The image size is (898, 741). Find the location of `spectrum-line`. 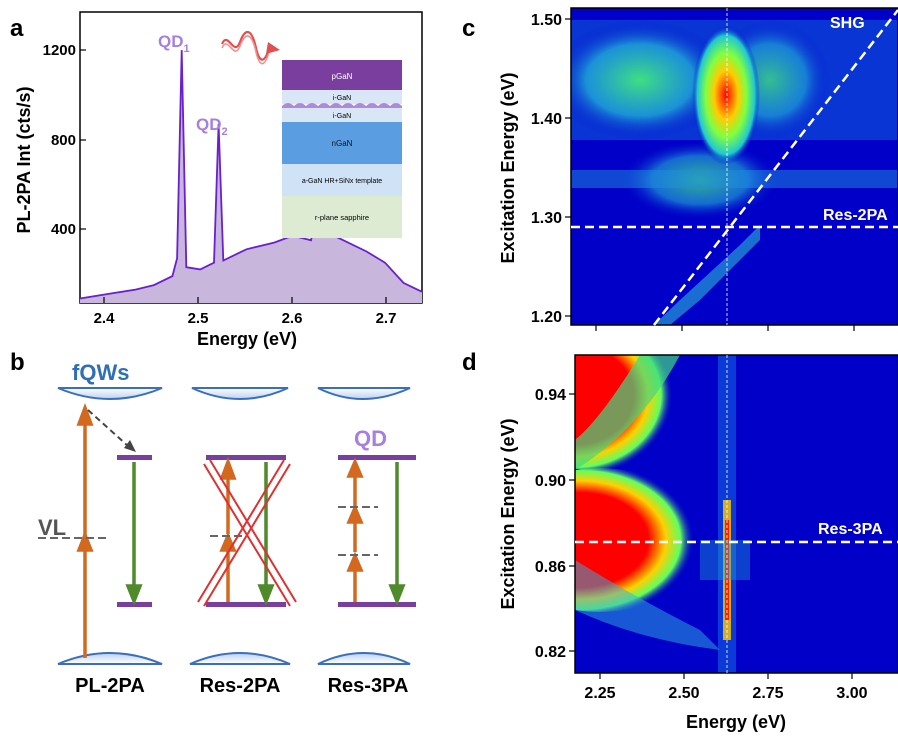

spectrum-line is located at coordinates (251, 175).